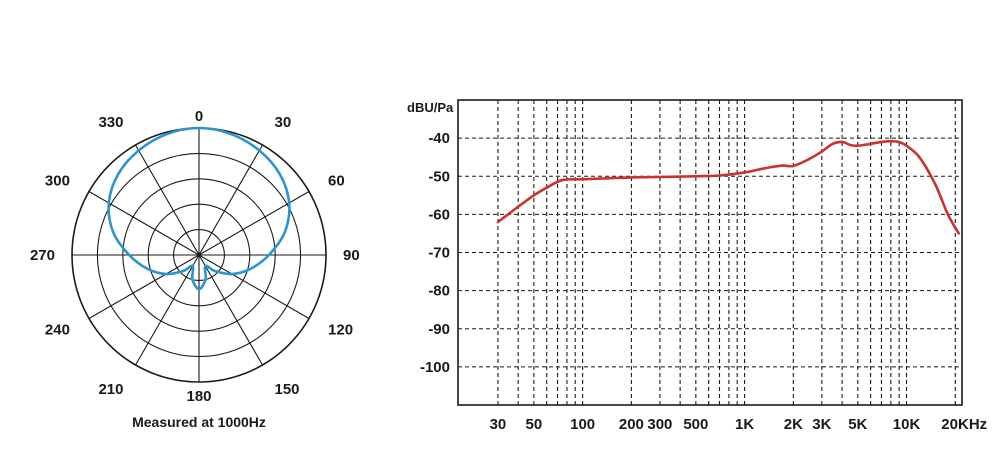  I want to click on x-tick-label: 100, so click(582, 424).